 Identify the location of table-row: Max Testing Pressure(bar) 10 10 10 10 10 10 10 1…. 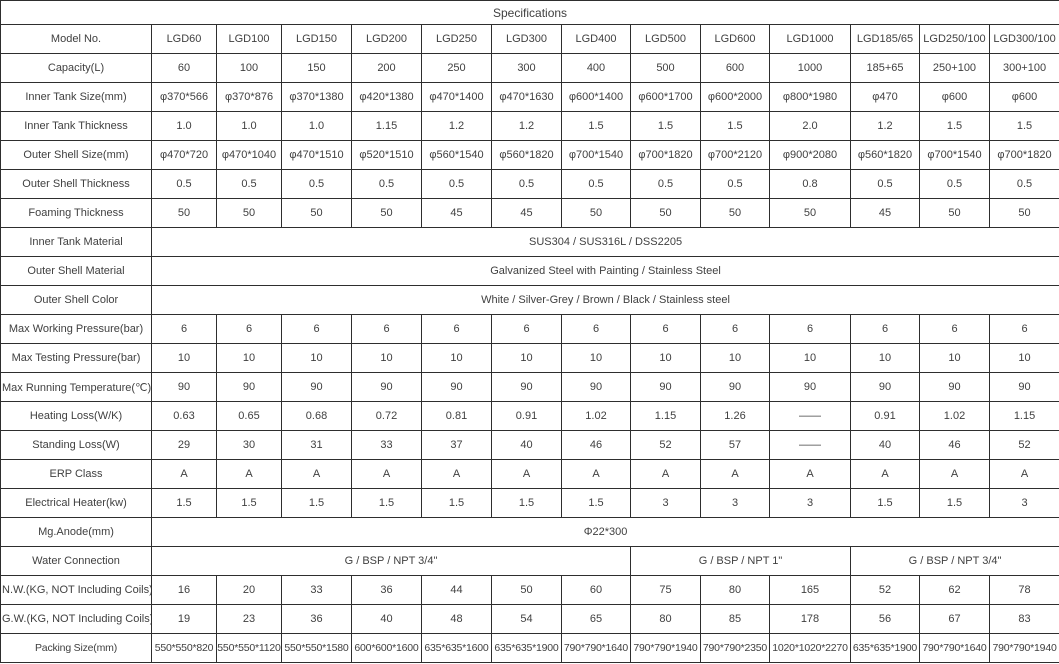
(529, 358).